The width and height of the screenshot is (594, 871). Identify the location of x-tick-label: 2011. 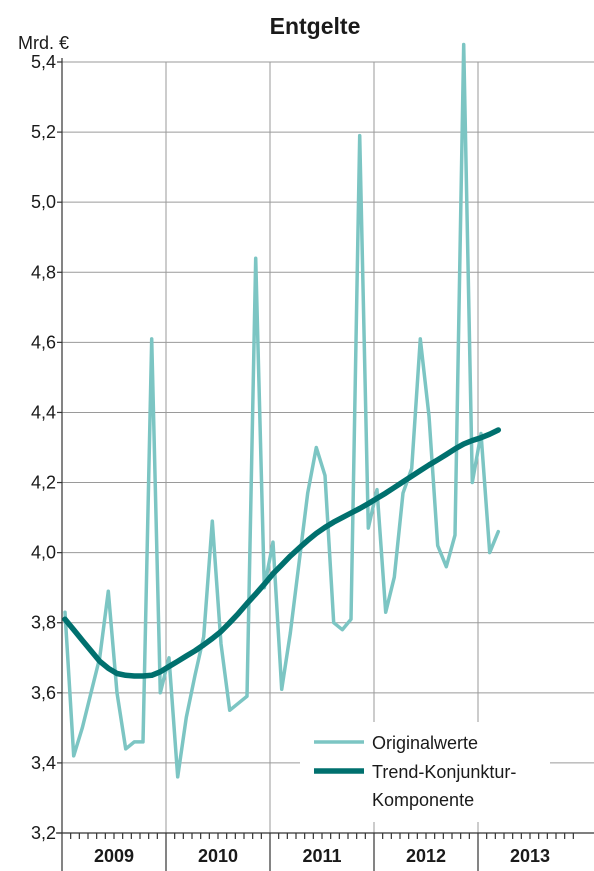
(321, 856).